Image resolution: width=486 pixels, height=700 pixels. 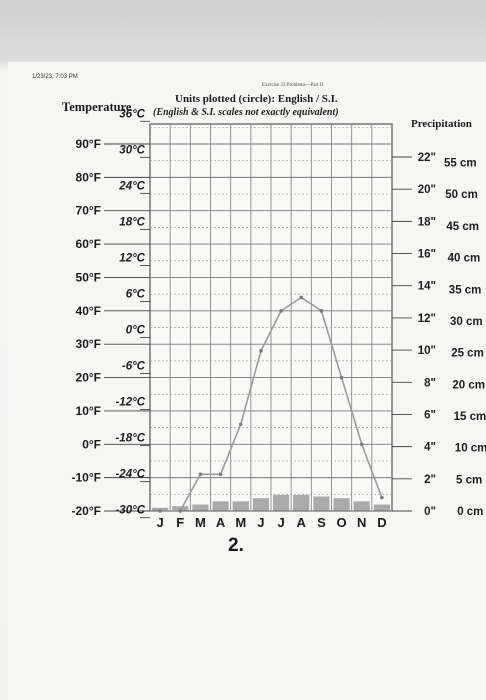 I want to click on precip-in-tick-label: 2", so click(x=430, y=480).